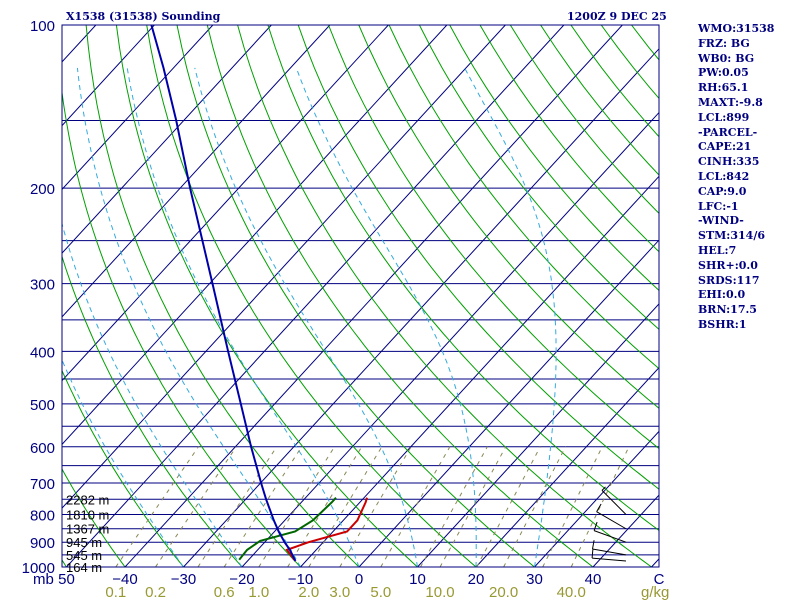  I want to click on temperature-tick-label: −40, so click(124, 579).